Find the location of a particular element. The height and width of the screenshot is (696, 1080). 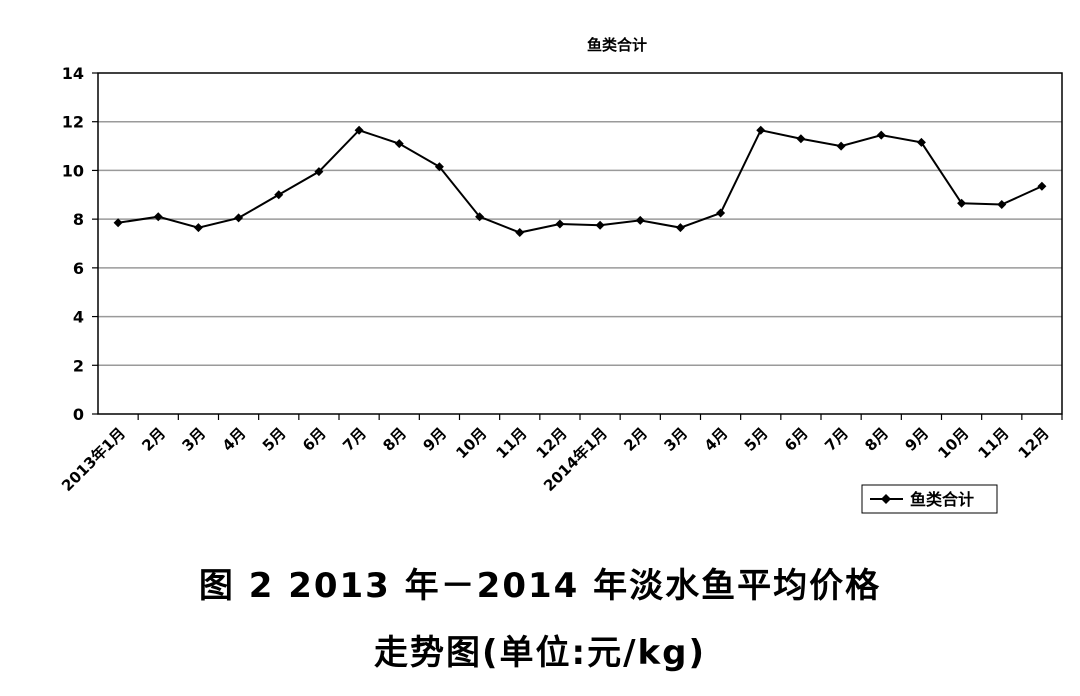

x-tick-label: 12月 is located at coordinates (1034, 443).